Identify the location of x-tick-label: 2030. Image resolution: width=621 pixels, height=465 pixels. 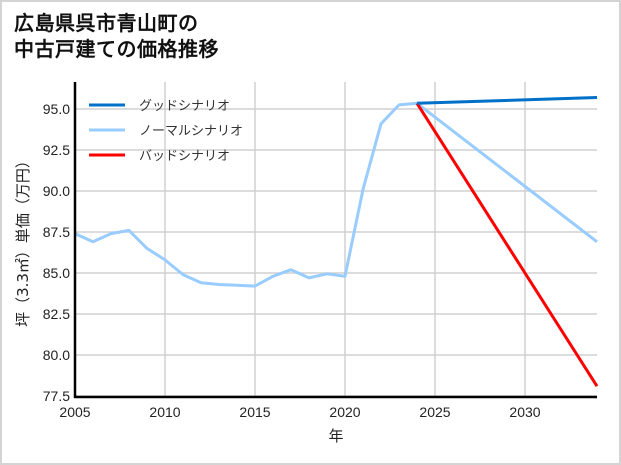
(524, 412).